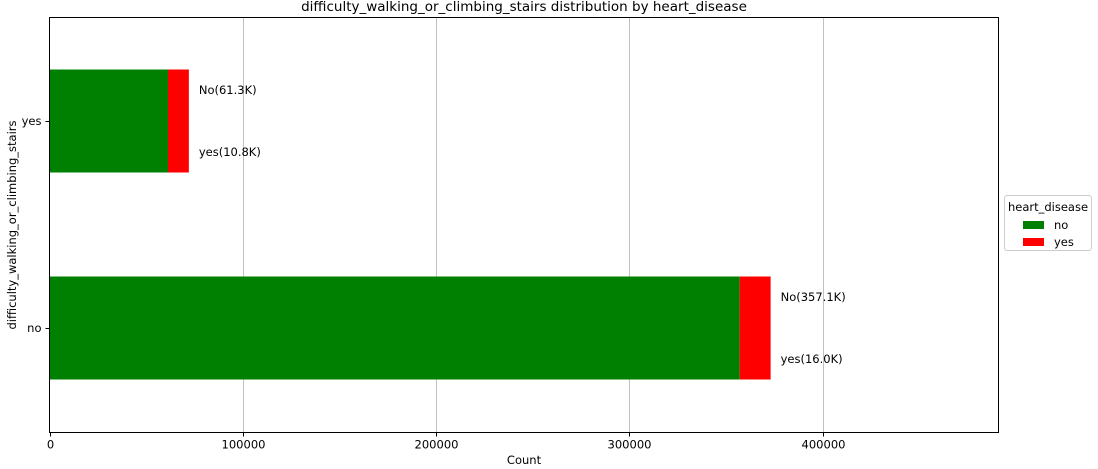 This screenshot has width=1098, height=469. I want to click on bar-no-no, so click(394, 328).